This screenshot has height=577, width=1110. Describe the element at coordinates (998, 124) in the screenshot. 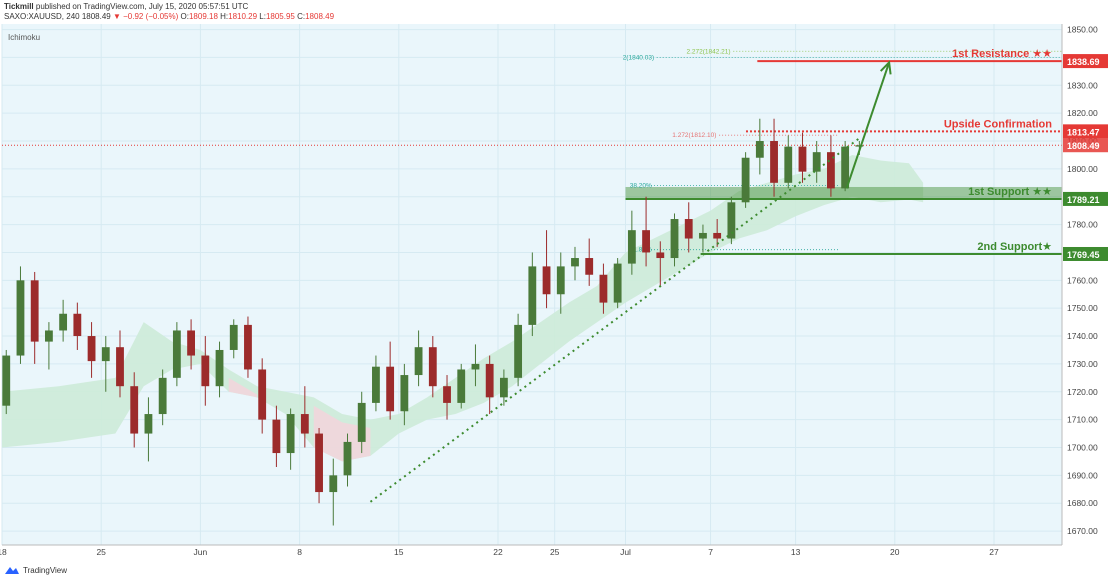

I see `guide-label: Upside Confirmation` at that location.